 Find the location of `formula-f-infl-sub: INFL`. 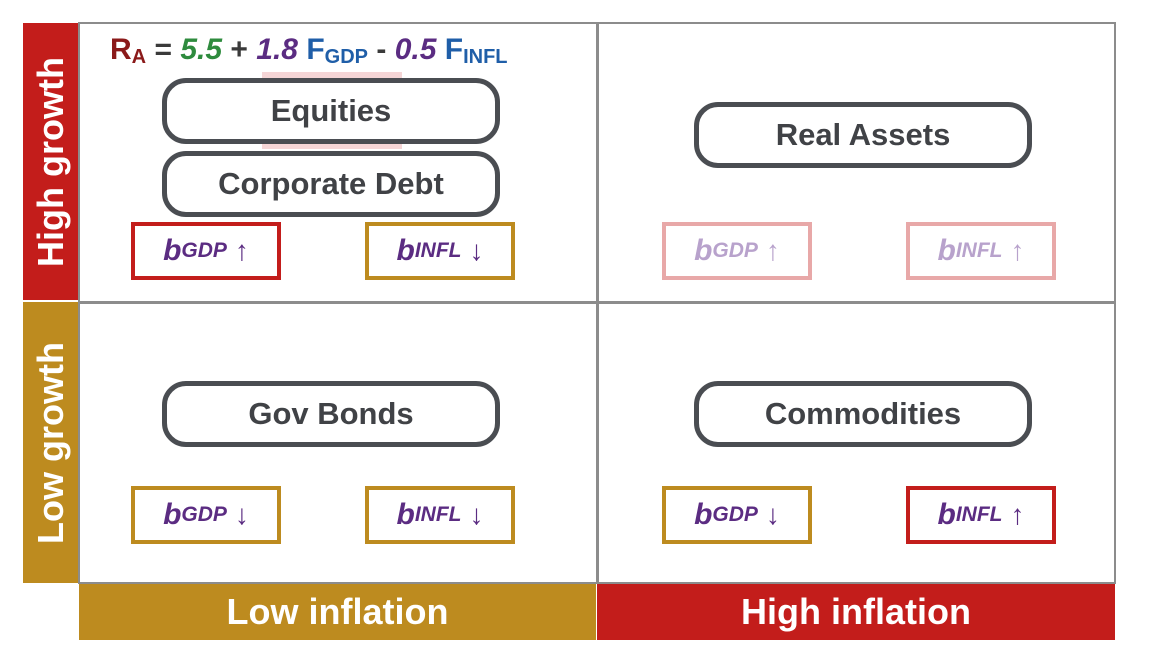

formula-f-infl-sub: INFL is located at coordinates (485, 57).